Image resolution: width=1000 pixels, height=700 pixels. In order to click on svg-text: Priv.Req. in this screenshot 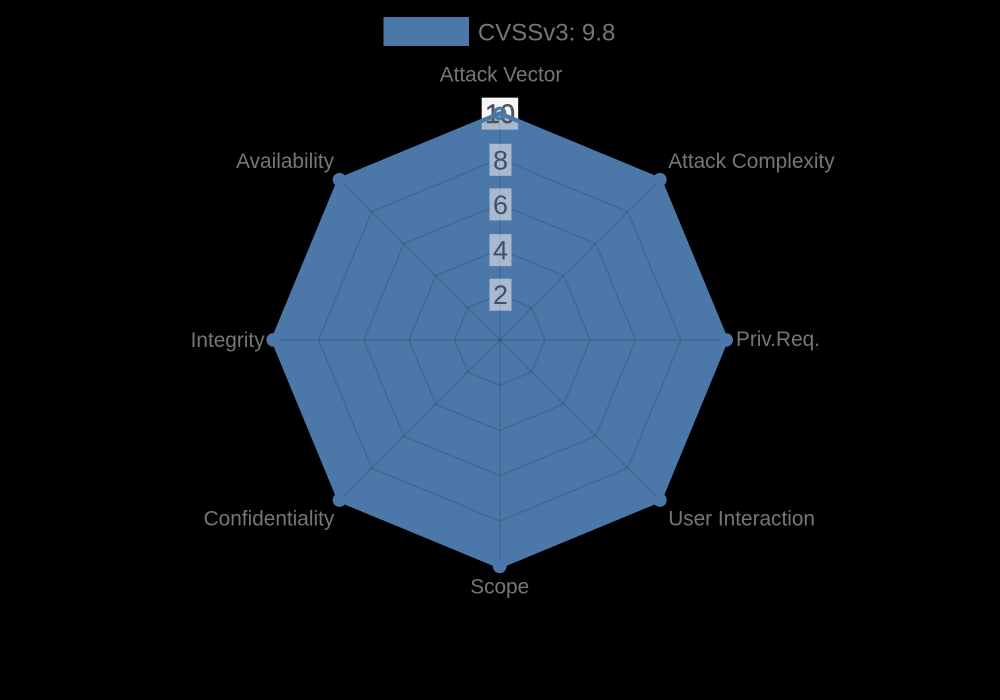, I will do `click(778, 339)`.